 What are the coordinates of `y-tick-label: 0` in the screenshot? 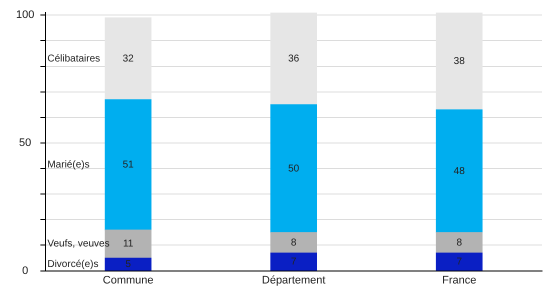 It's located at (25, 270).